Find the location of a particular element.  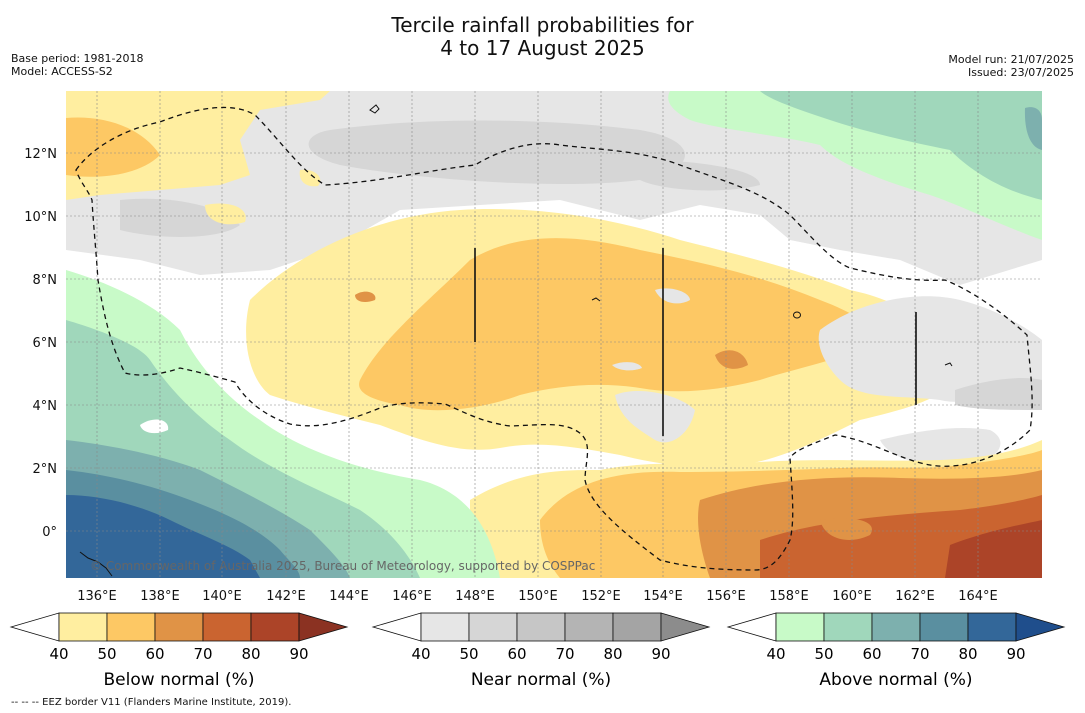

model-run-info: Model run: 21/07/2025 Issued: 23/07/2025 is located at coordinates (1011, 66).